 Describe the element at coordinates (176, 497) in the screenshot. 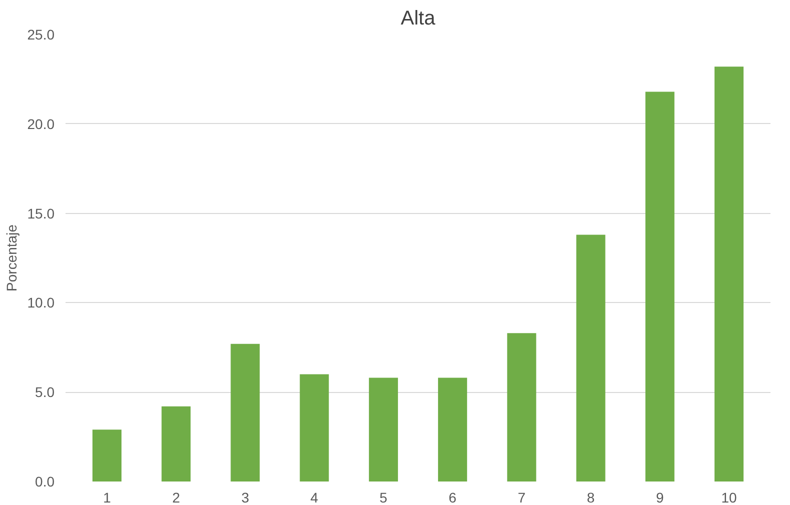

I see `x-tick-label: 2` at that location.